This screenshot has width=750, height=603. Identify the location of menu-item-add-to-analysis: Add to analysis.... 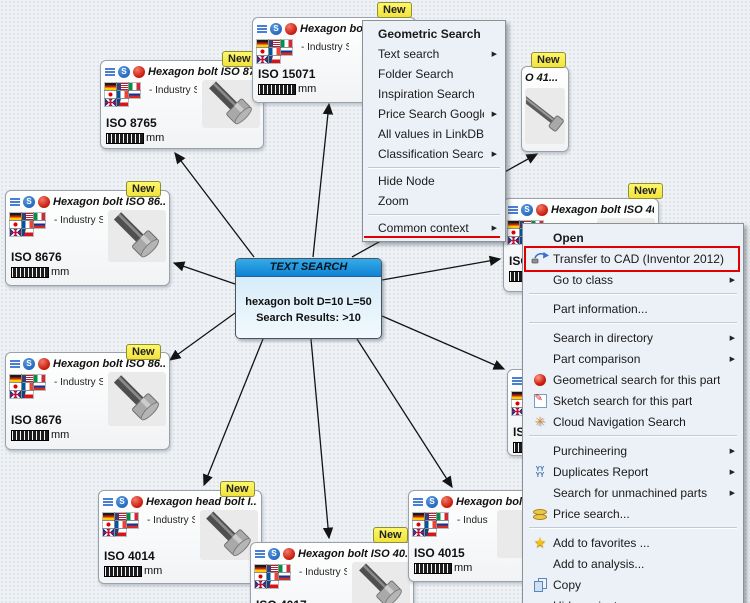
(599, 563).